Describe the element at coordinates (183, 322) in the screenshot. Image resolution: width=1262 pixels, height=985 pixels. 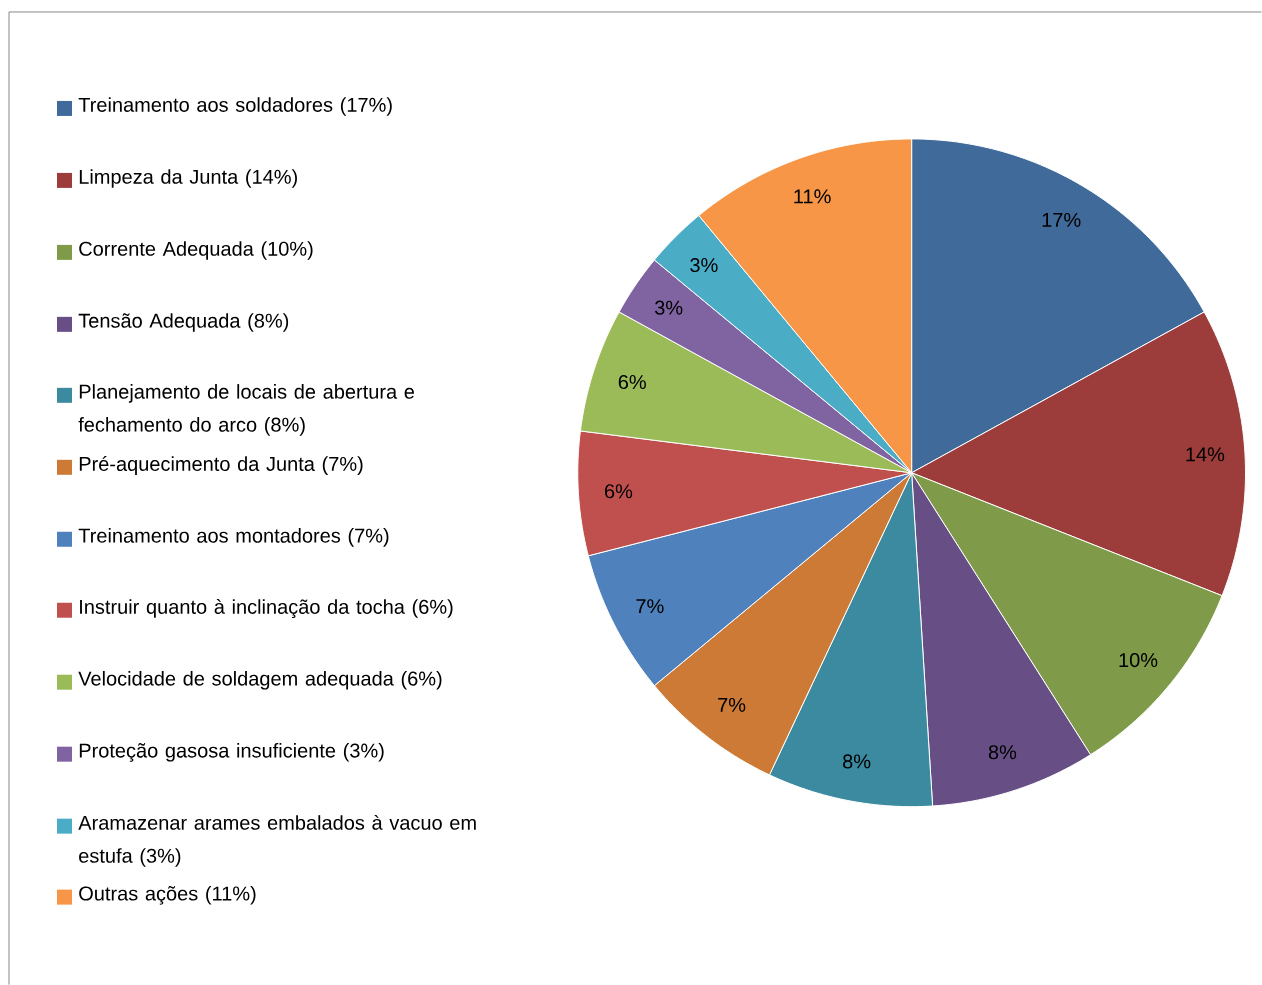
I see `legend-label: Tensão Adequada (8%)` at that location.